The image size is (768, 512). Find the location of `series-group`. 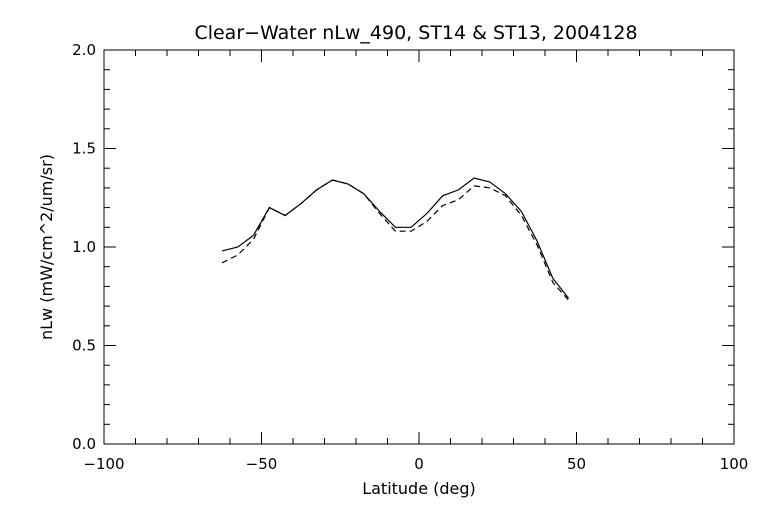

series-group is located at coordinates (395, 239).